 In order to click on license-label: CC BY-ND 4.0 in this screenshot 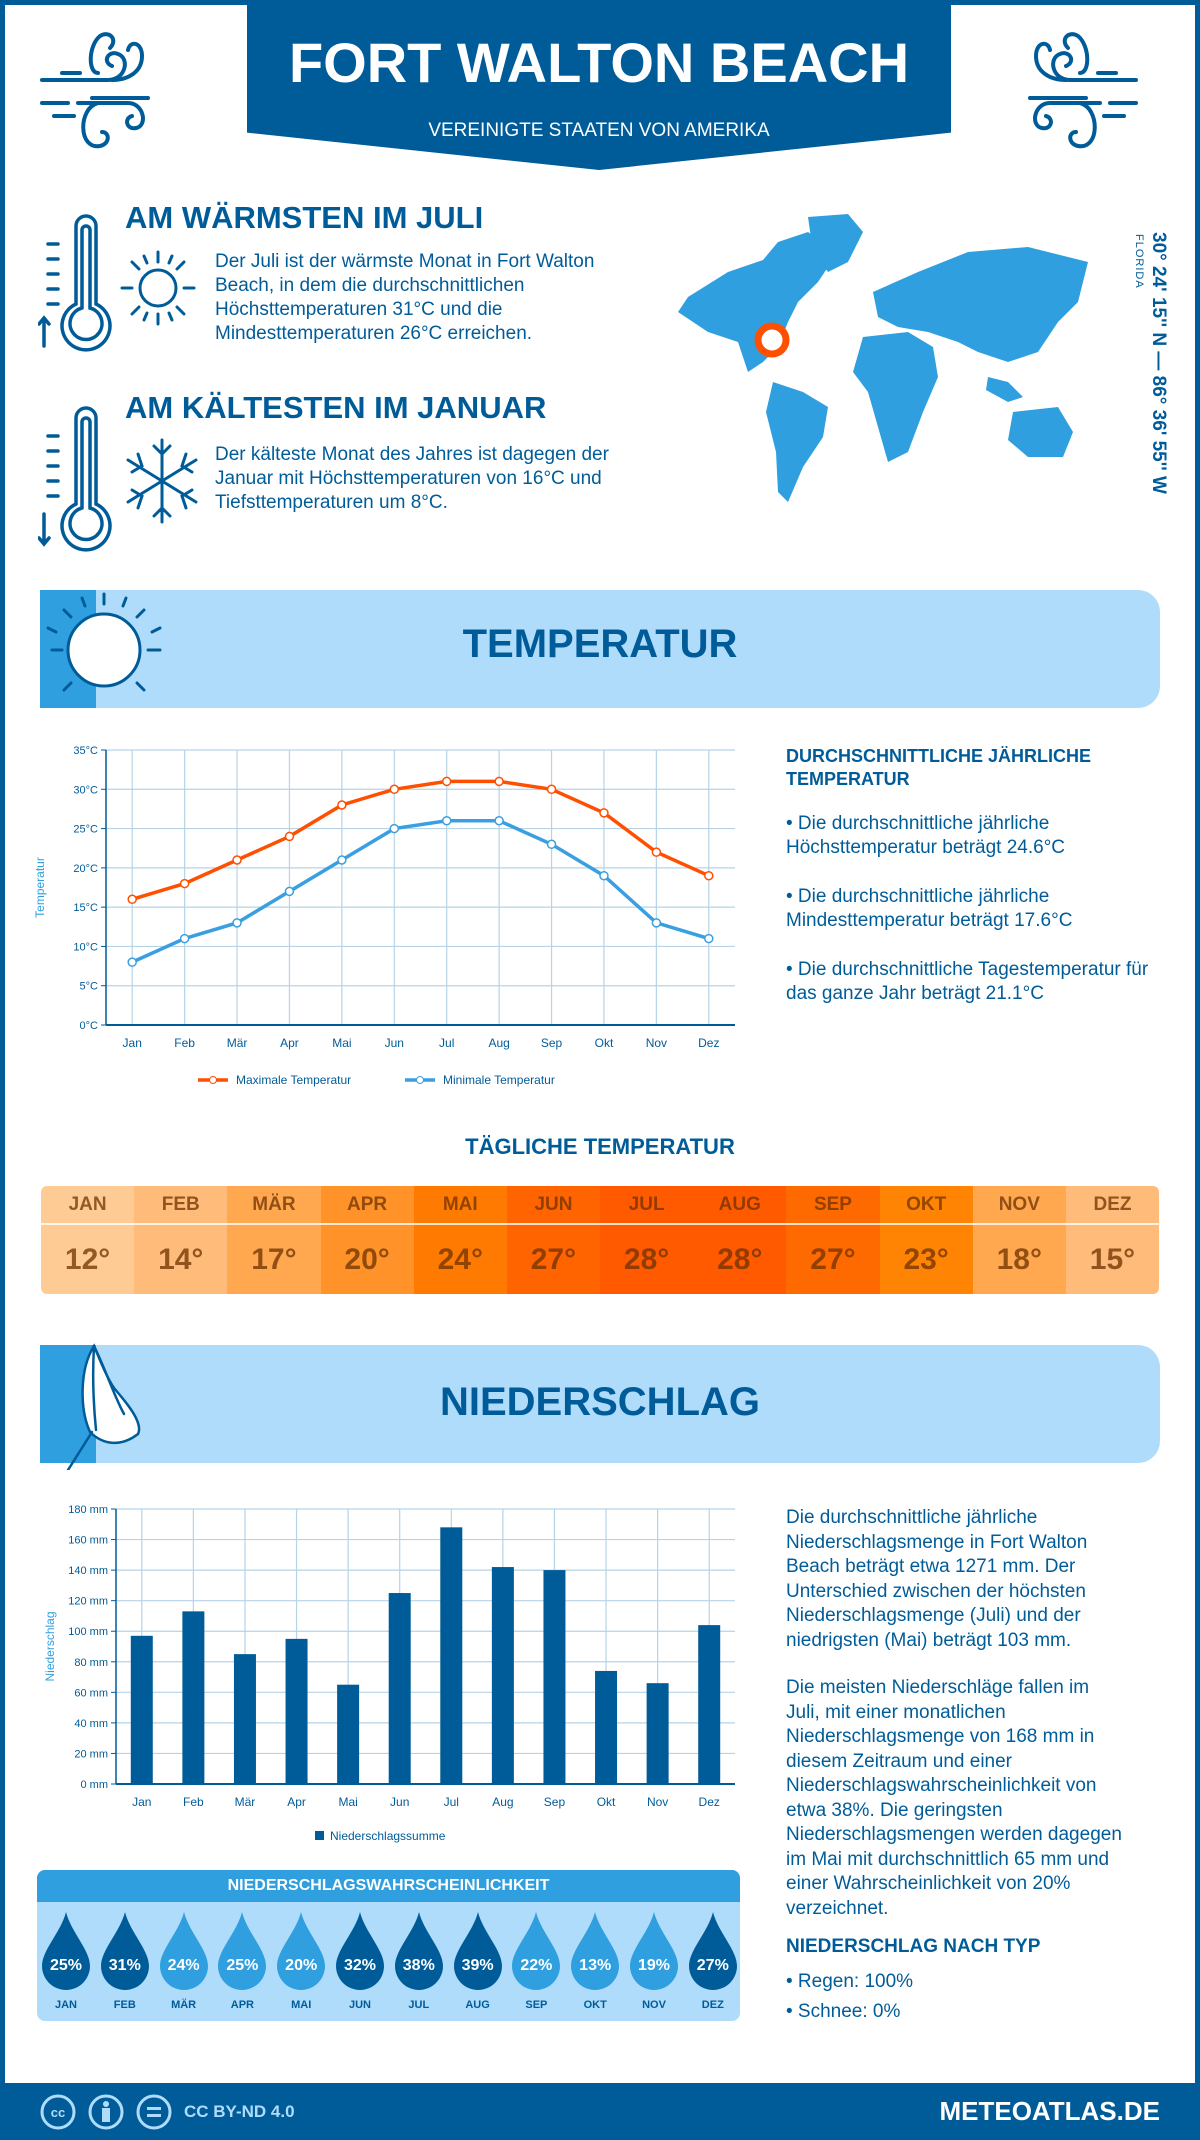, I will do `click(239, 2111)`.